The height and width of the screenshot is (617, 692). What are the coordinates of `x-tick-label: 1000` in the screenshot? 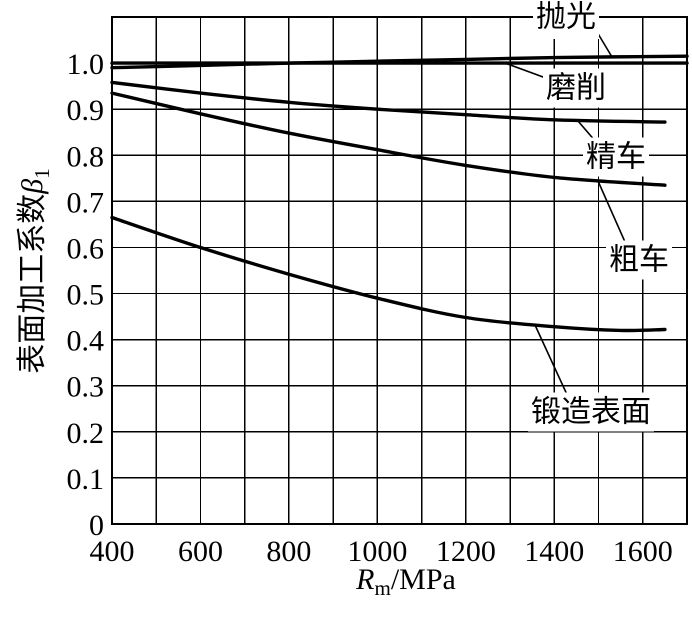 It's located at (377, 551).